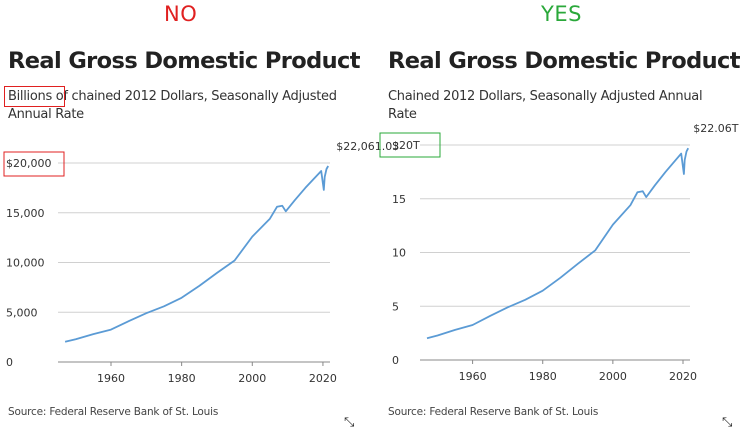  What do you see at coordinates (22, 312) in the screenshot?
I see `y-tick-label: 5,000` at bounding box center [22, 312].